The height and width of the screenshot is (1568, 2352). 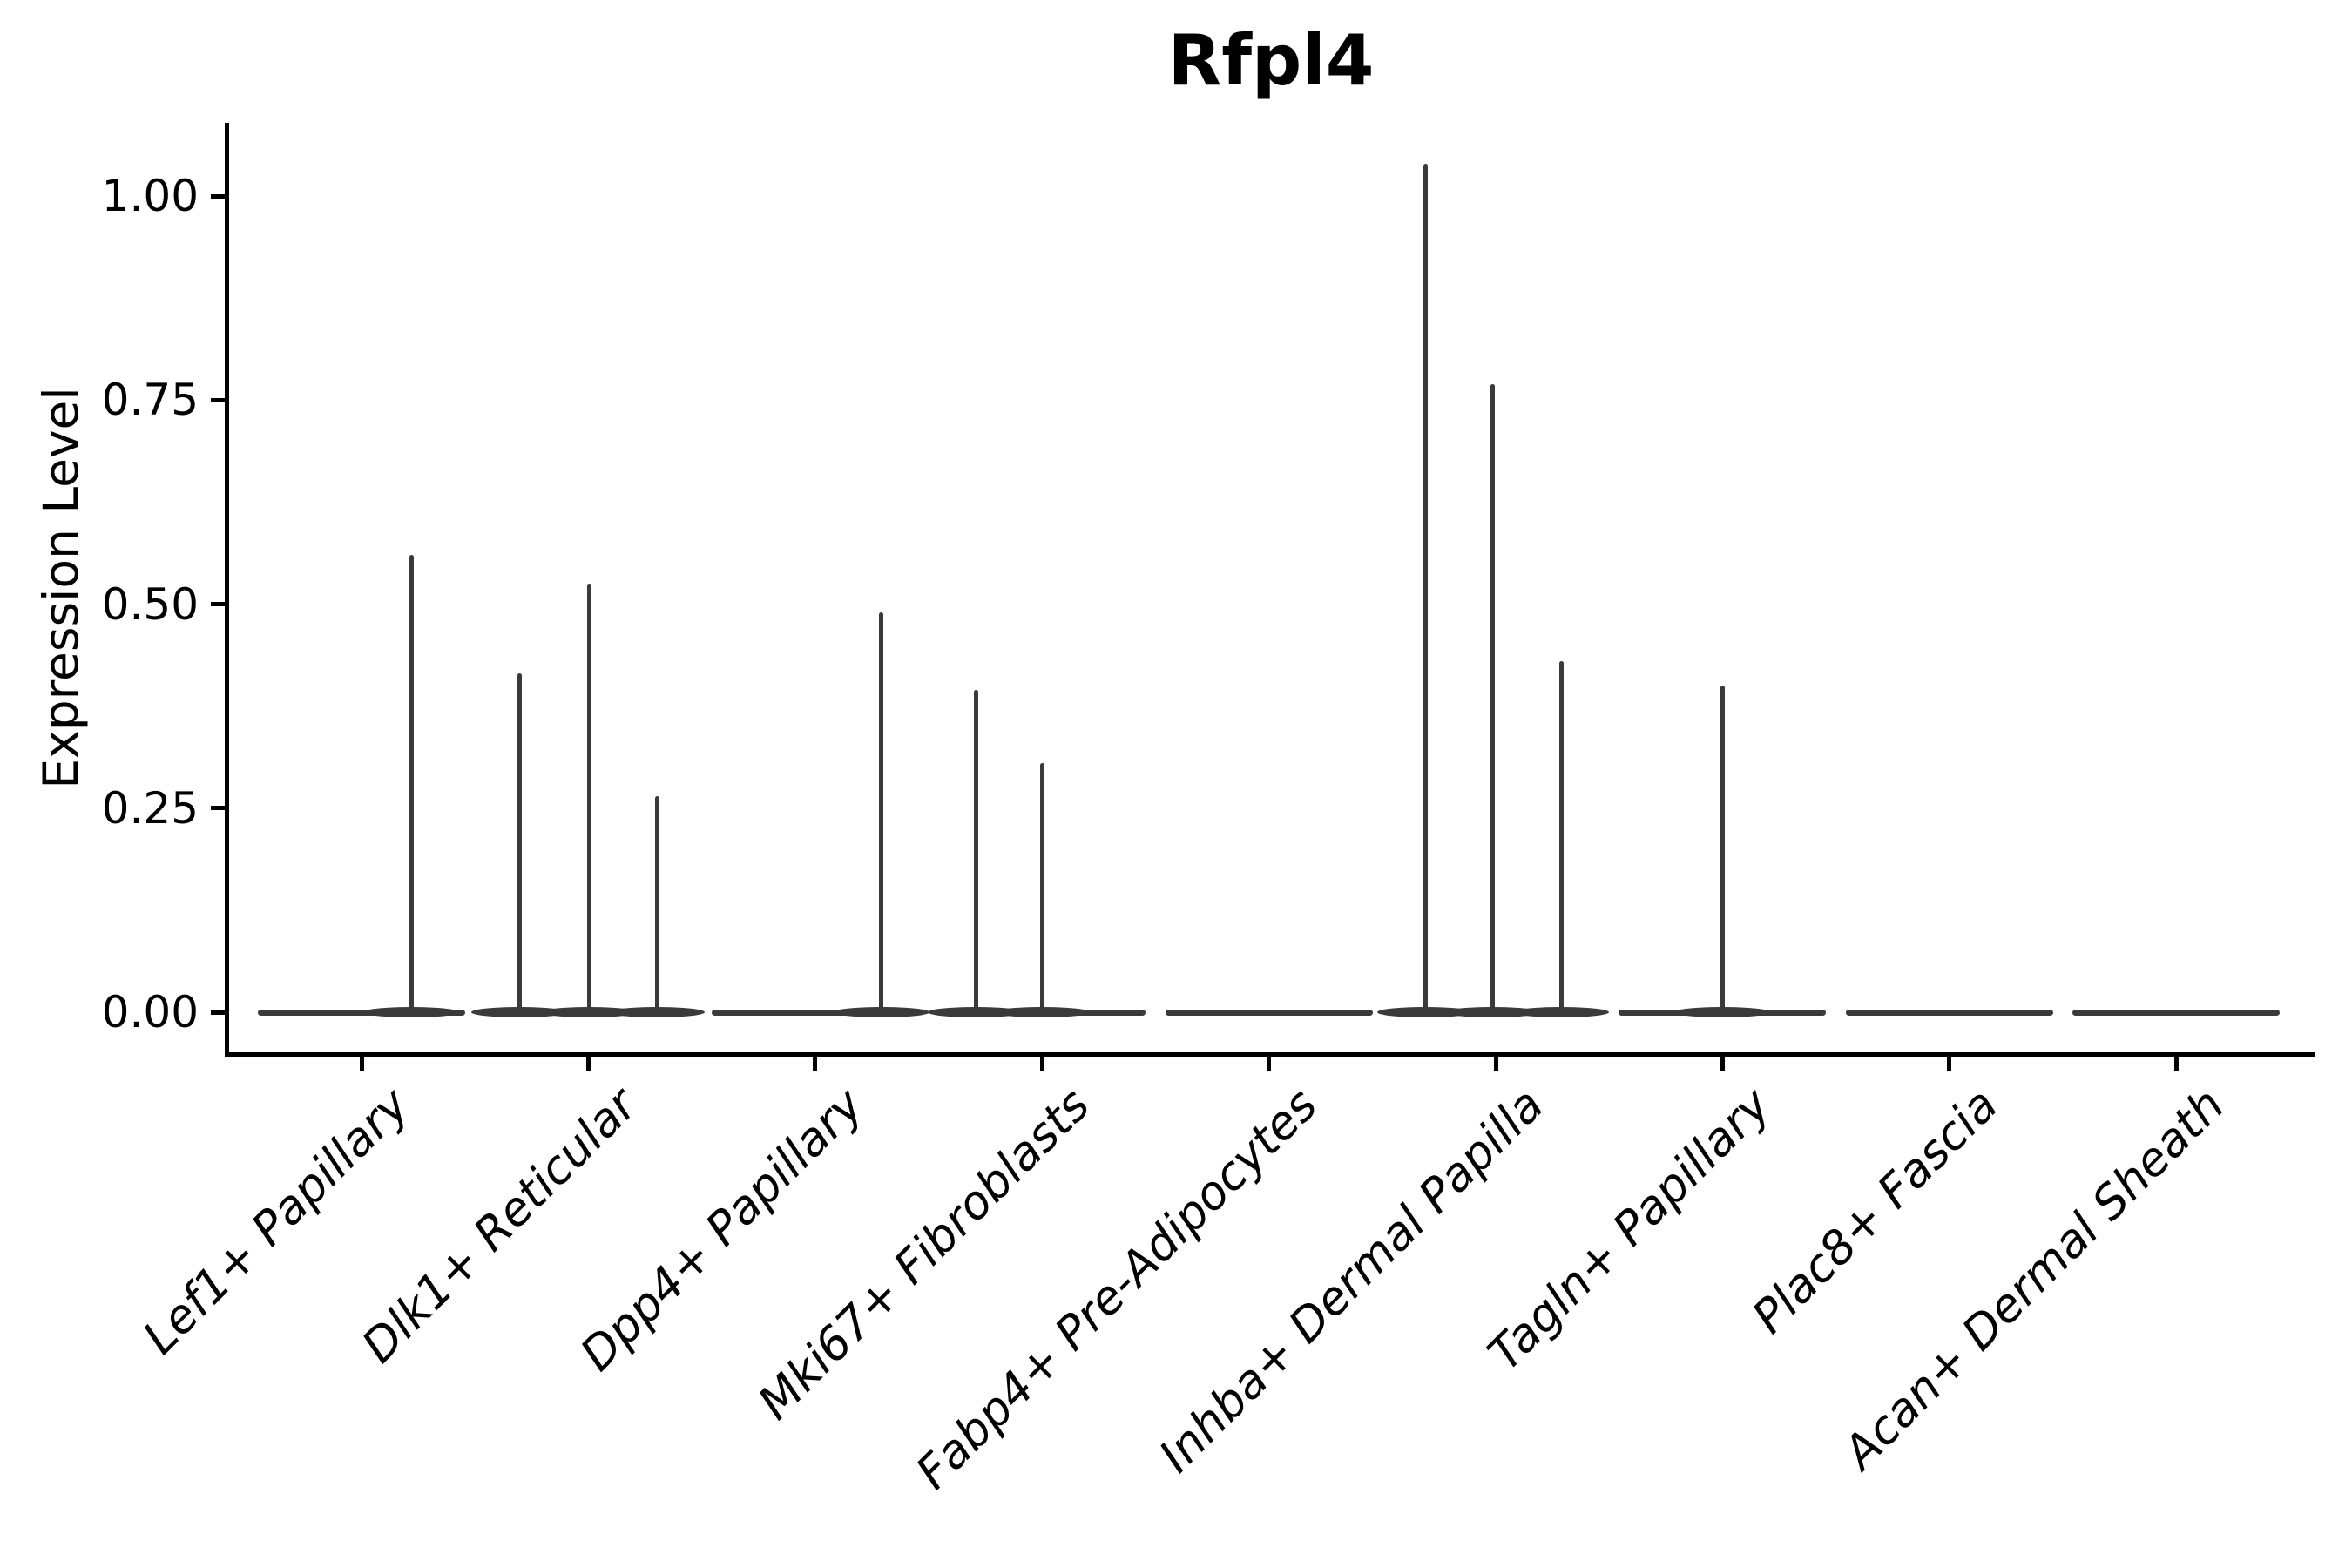 What do you see at coordinates (150, 400) in the screenshot?
I see `y-tick-label: 0.75` at bounding box center [150, 400].